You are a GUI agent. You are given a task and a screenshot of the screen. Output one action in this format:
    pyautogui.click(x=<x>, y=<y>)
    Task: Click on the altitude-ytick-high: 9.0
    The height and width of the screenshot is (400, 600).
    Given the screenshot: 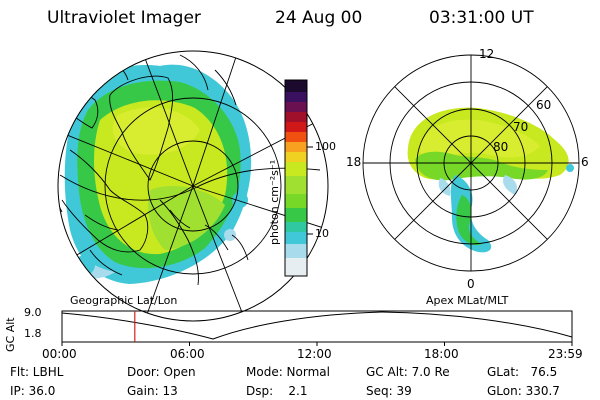 What is the action you would take?
    pyautogui.click(x=33, y=312)
    